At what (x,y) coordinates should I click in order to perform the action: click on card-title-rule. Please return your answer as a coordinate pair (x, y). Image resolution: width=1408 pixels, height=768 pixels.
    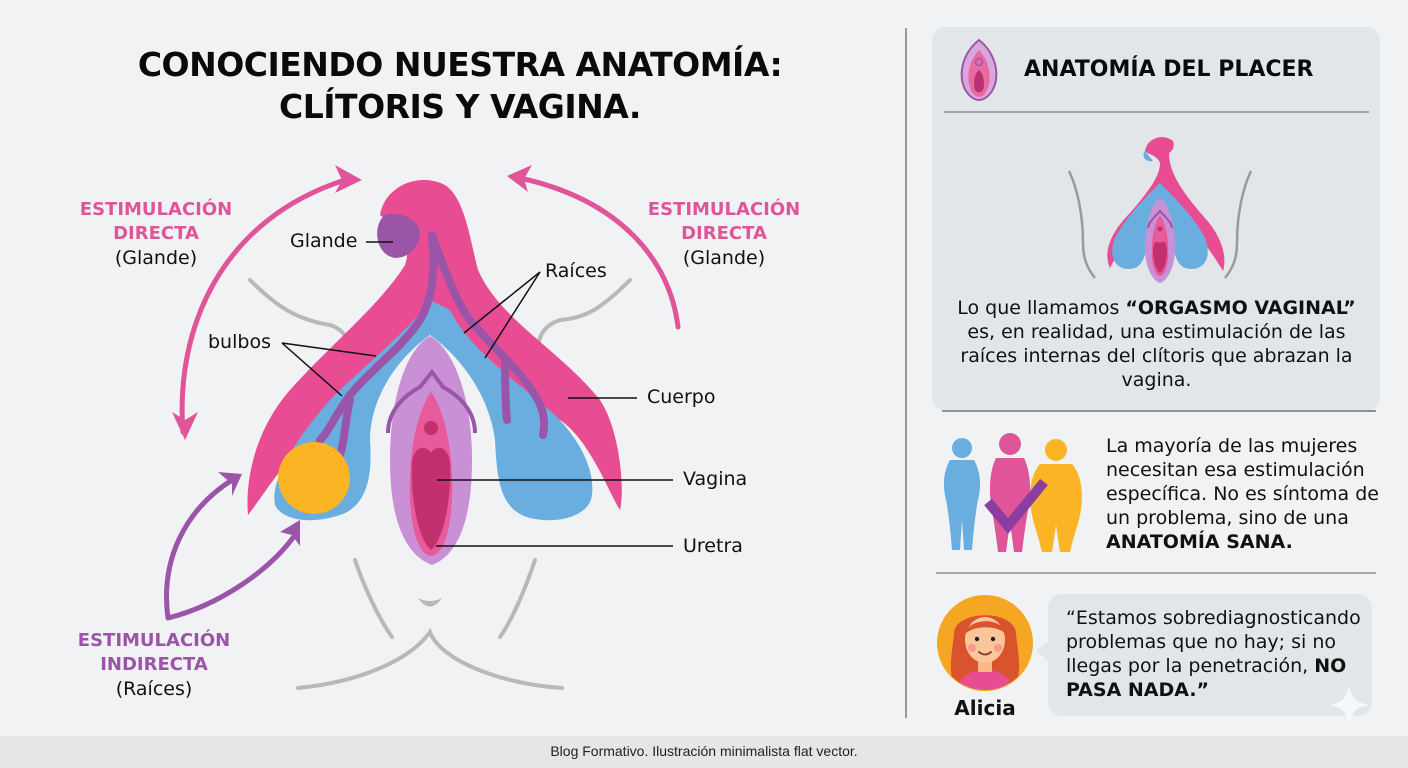
    Looking at the image, I should click on (1156, 112).